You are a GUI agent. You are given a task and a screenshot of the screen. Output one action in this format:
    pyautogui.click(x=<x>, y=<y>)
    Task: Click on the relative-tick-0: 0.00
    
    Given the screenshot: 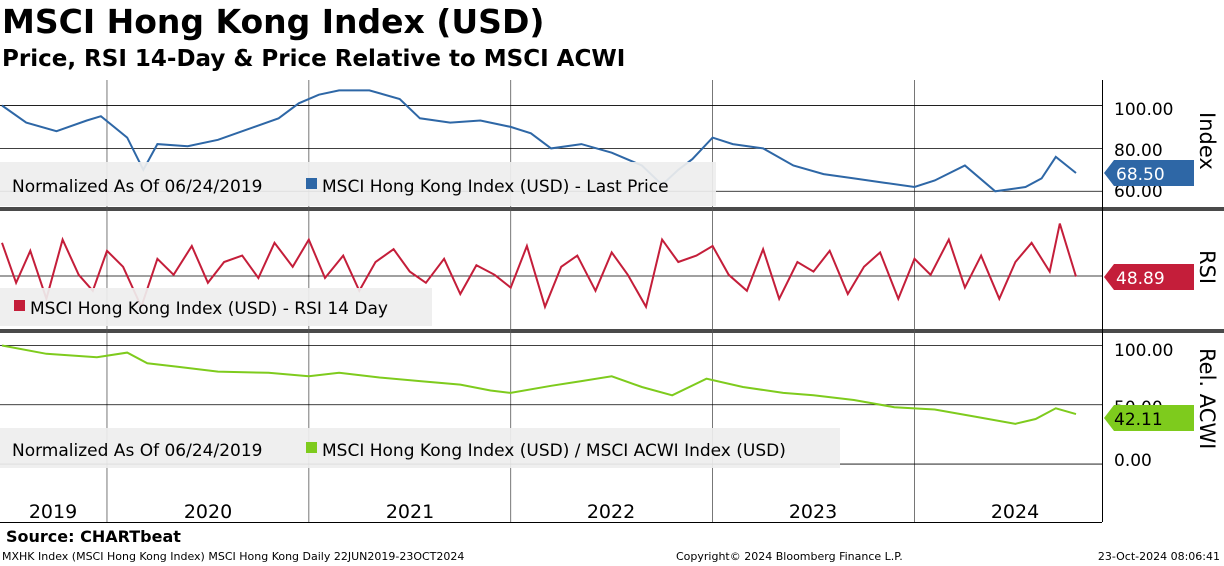 What is the action you would take?
    pyautogui.click(x=1133, y=461)
    